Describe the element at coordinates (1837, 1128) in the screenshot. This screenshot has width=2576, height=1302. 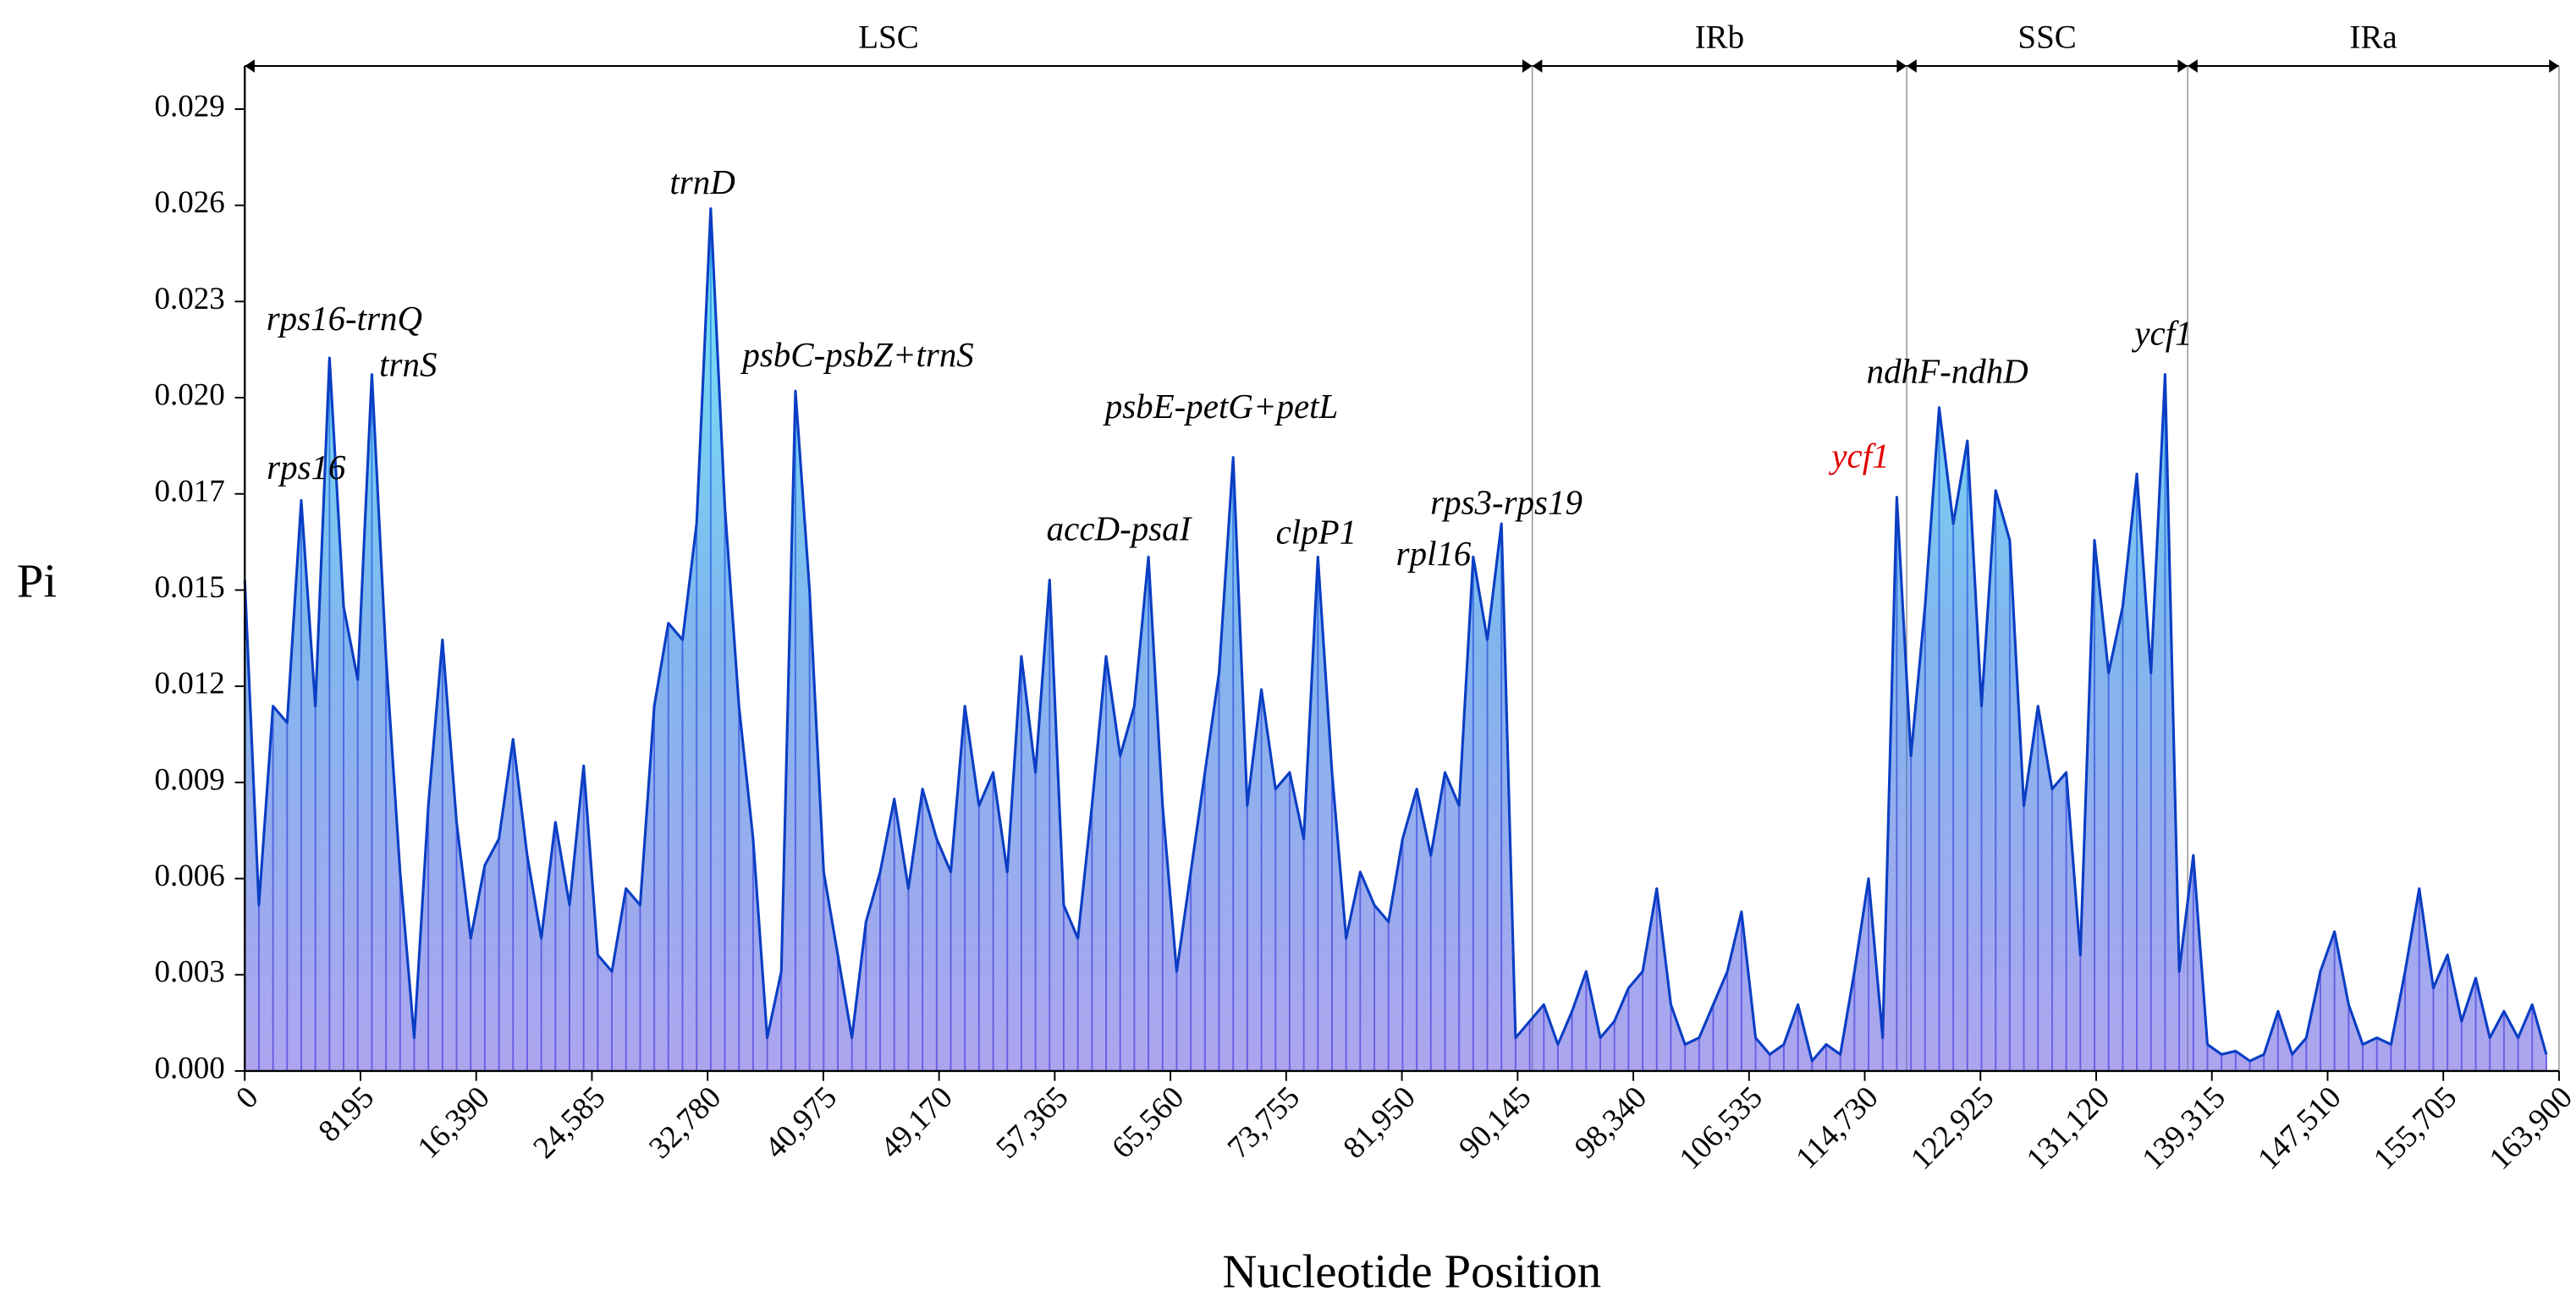
I see `x-tick-label: 114,730` at that location.